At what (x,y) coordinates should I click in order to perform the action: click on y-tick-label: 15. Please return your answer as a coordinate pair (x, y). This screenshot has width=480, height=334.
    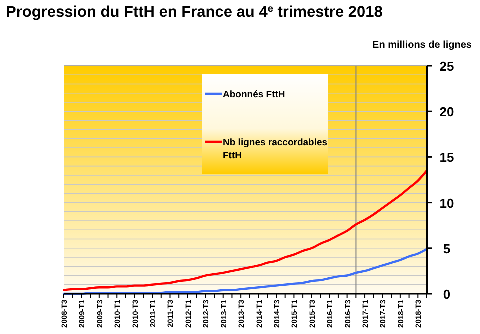
    Looking at the image, I should click on (447, 158).